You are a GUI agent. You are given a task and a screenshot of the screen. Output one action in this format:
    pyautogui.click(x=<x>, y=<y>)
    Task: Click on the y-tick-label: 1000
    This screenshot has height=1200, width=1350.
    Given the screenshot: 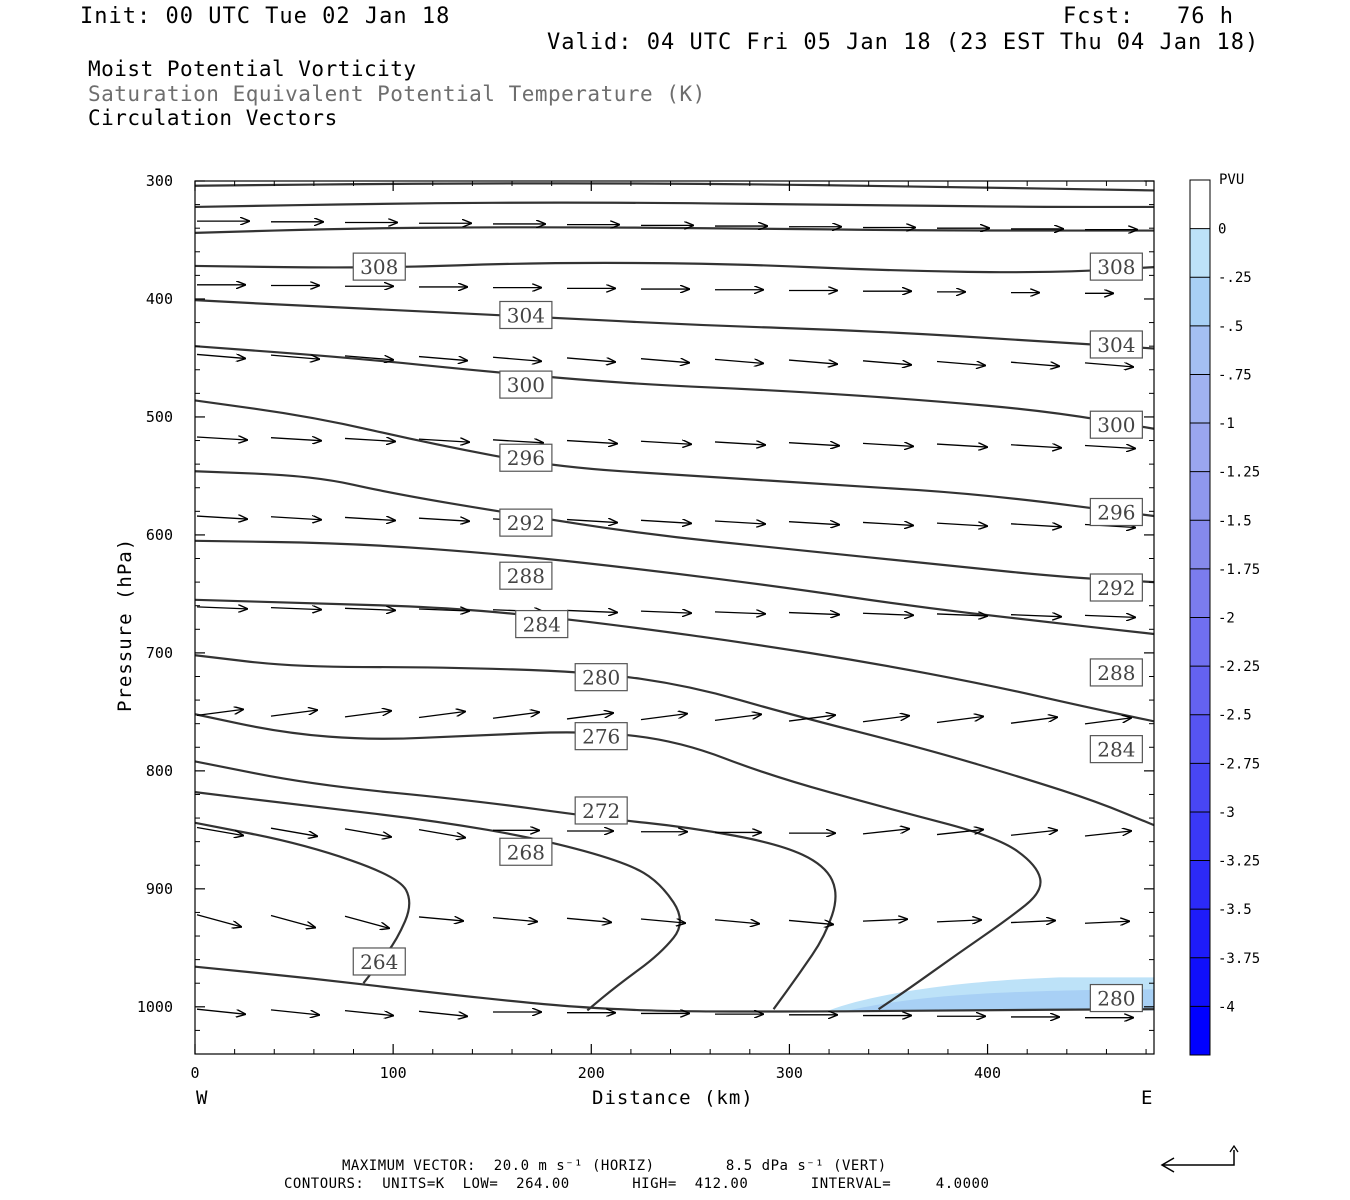 What is the action you would take?
    pyautogui.click(x=155, y=1007)
    